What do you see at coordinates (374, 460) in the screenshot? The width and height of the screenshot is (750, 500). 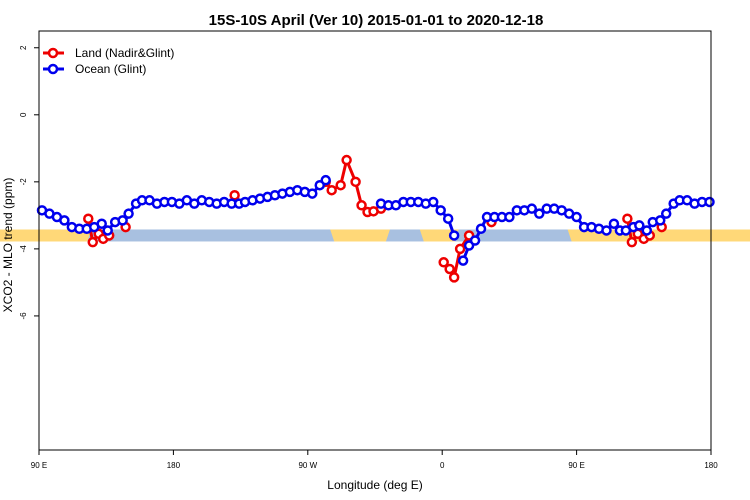 I see `x-axis: 90 E 180 90 W 0 90 E 180` at bounding box center [374, 460].